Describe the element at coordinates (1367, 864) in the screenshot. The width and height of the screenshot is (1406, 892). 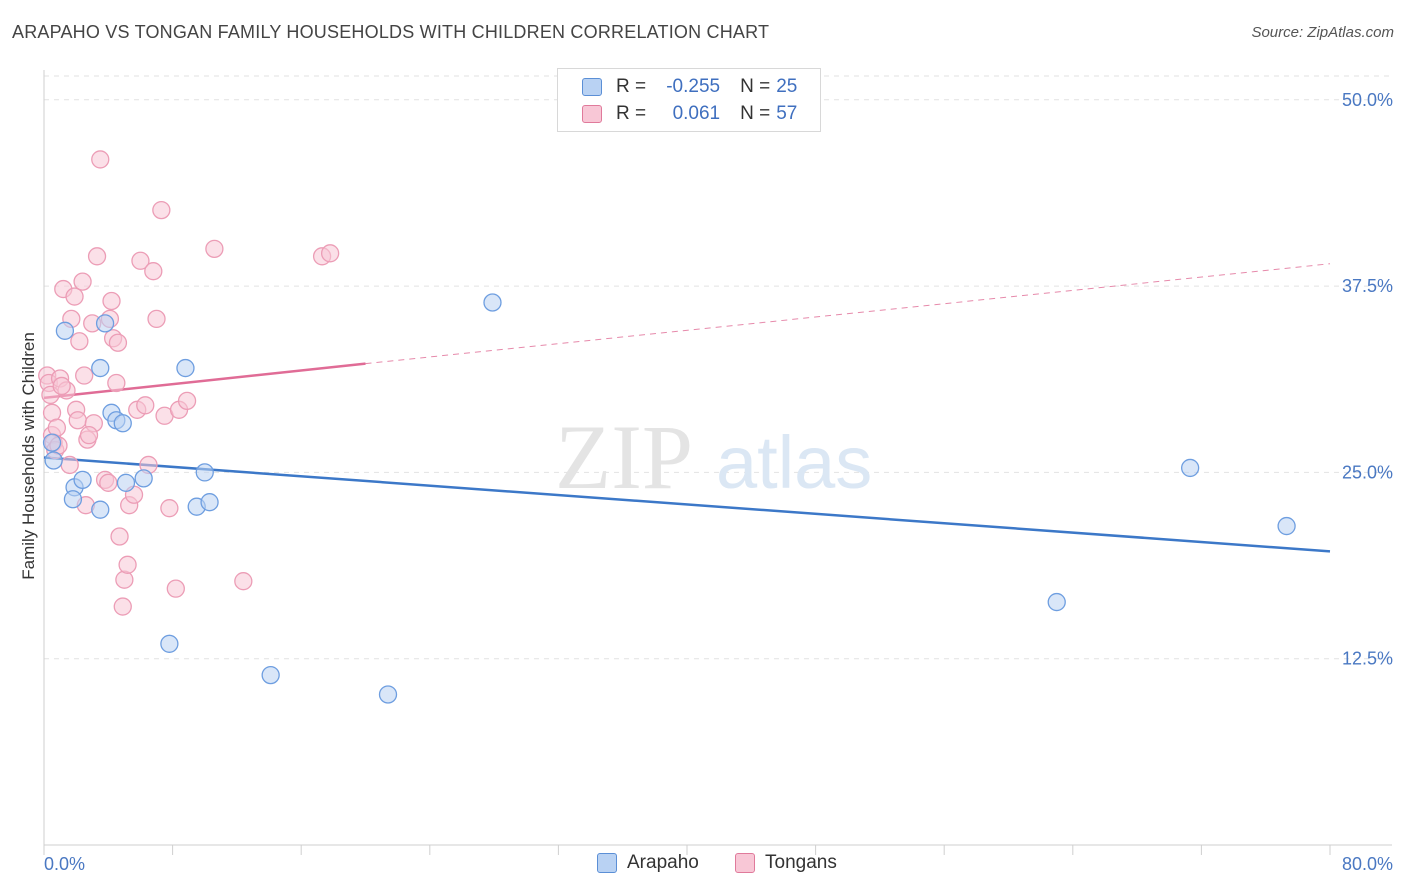
I see `x-tick-label-max: 80.0%` at that location.